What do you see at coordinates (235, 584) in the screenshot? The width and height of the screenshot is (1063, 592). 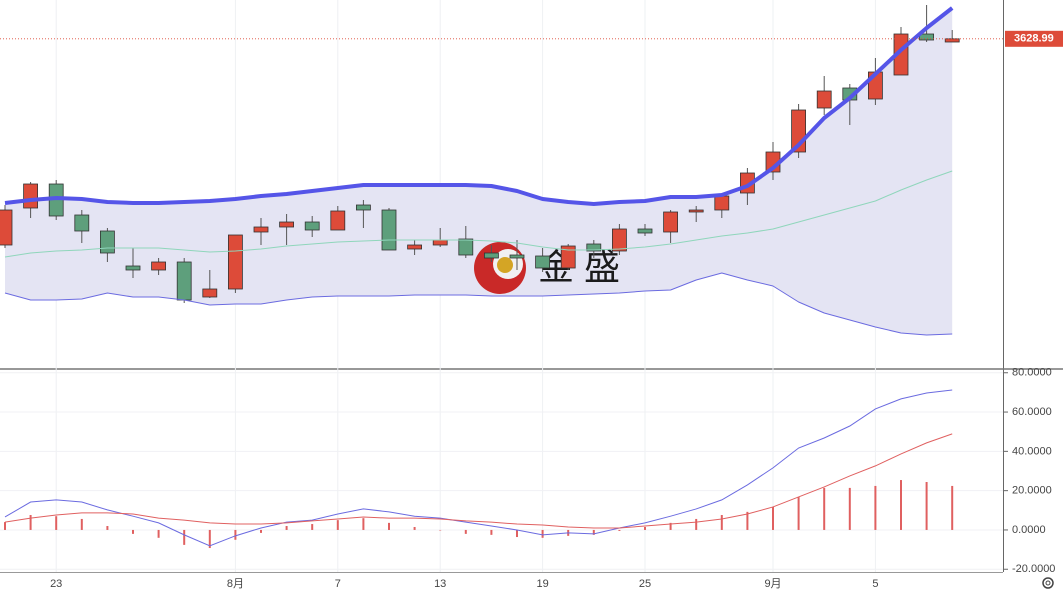 I see `x-tick-label: 8月` at bounding box center [235, 584].